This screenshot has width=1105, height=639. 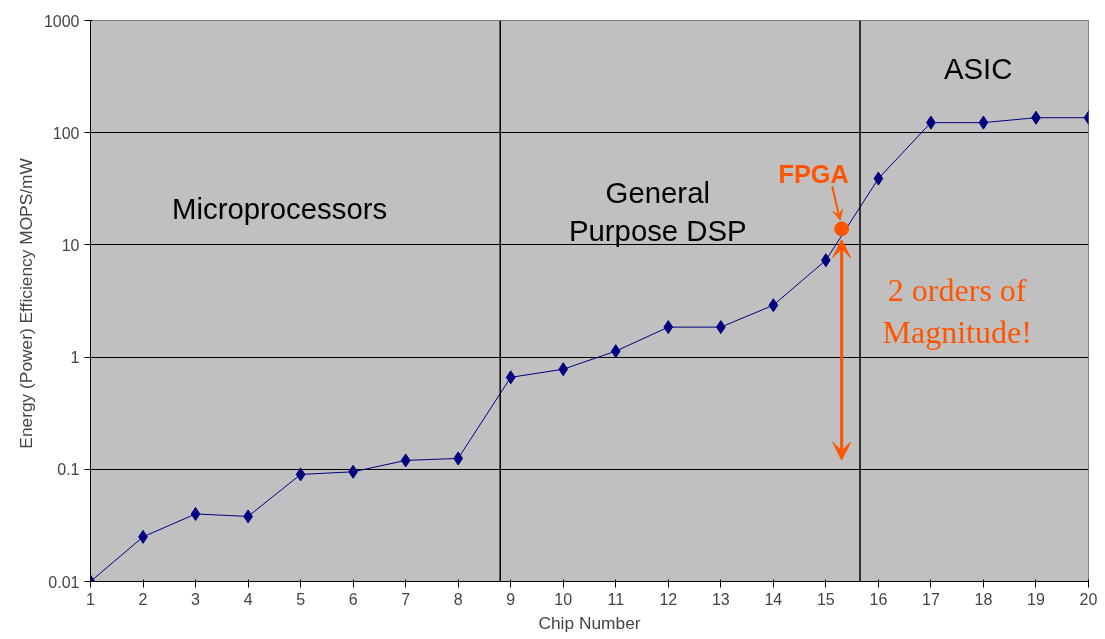 I want to click on x-tick-label: 3, so click(x=196, y=599).